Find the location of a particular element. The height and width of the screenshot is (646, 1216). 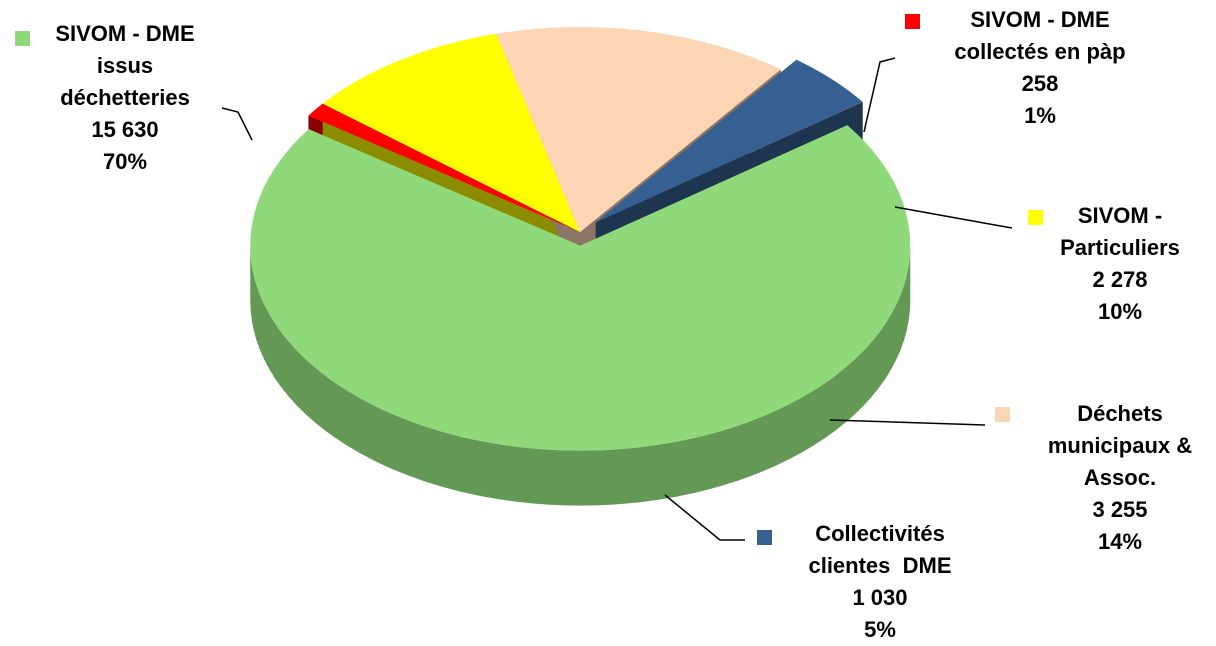

data-label: SIVOM - DME collectés en pàp 258 1% is located at coordinates (1039, 68).